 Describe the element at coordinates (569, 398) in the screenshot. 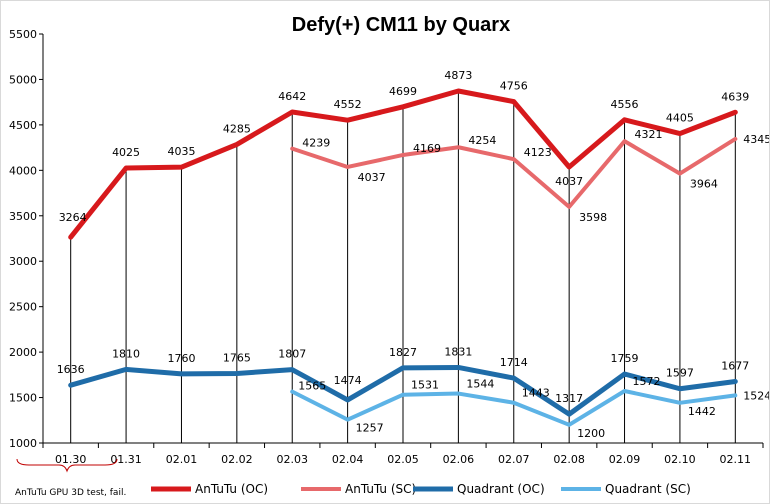

I see `data-label: 1317` at that location.